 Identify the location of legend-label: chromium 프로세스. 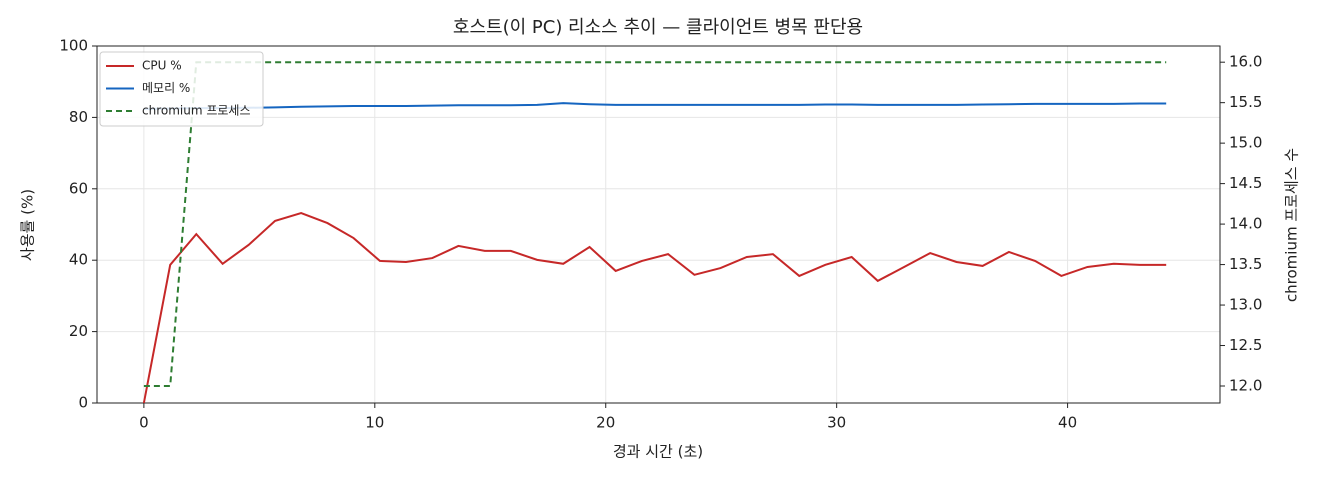
(196, 111).